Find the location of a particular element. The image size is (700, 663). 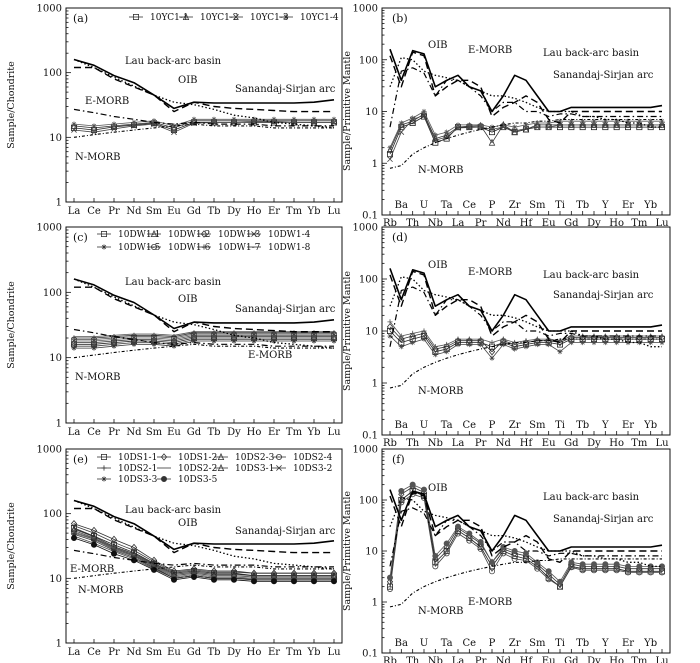

panel-b-label: (b) is located at coordinates (400, 18).